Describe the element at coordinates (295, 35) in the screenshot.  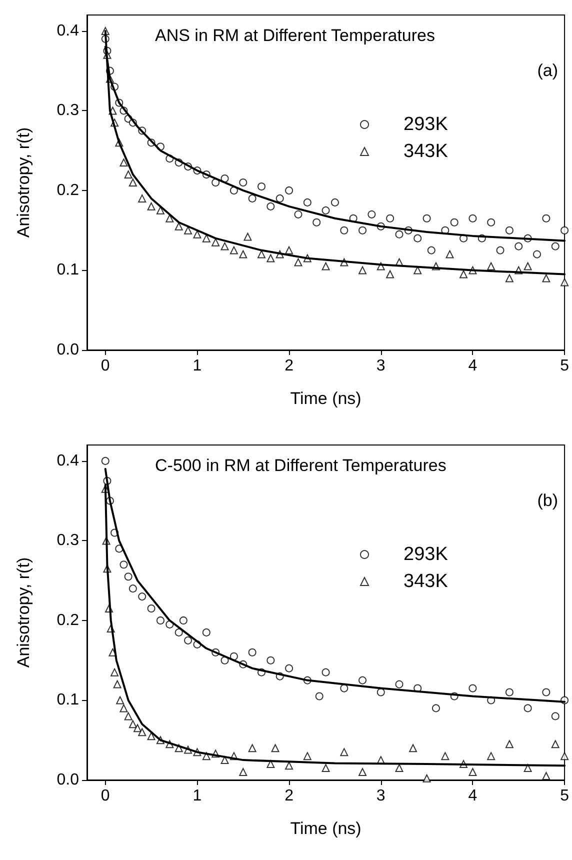
I see `text: ANS in RM at Different Temperatures` at that location.